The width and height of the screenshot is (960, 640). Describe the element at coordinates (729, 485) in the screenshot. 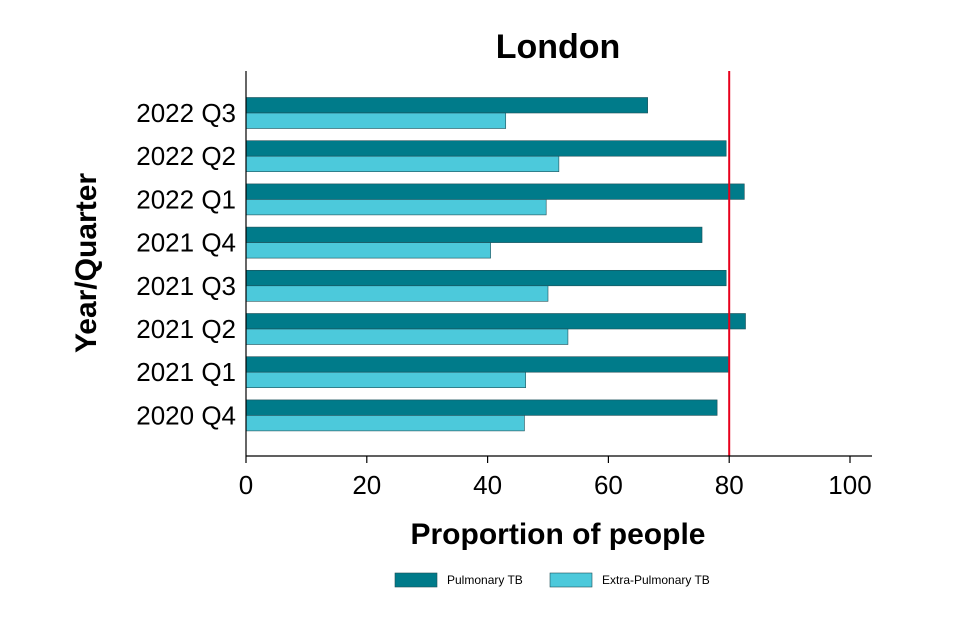

I see `x-tick-label: 80` at that location.